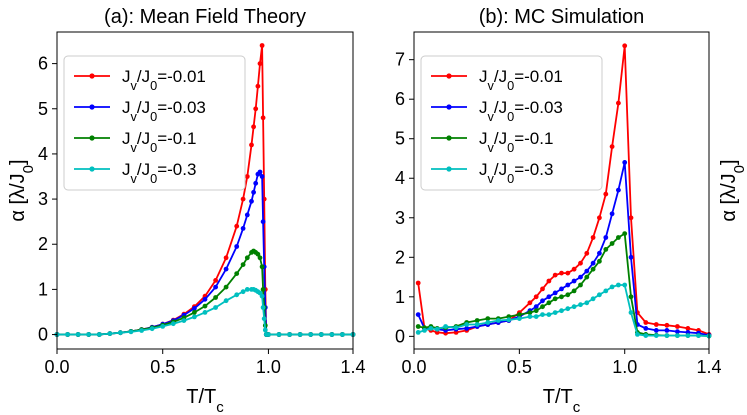  What do you see at coordinates (56, 367) in the screenshot?
I see `x-tick-label: 0.0` at bounding box center [56, 367].